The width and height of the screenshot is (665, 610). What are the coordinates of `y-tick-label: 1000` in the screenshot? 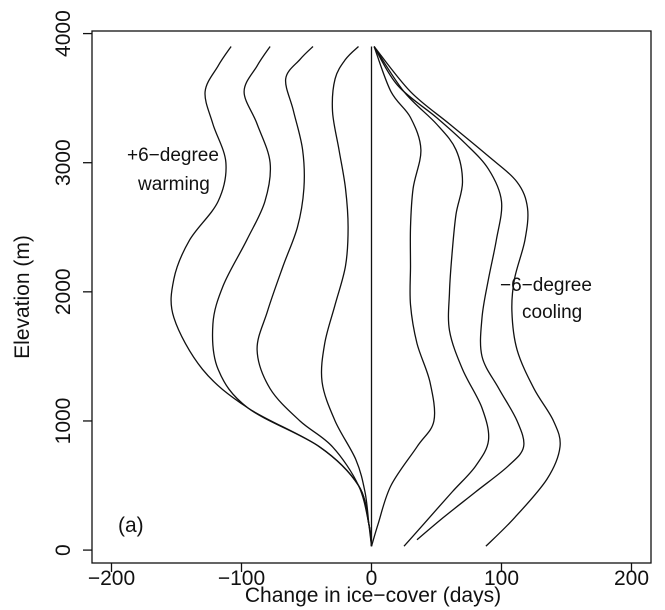 It's located at (63, 421).